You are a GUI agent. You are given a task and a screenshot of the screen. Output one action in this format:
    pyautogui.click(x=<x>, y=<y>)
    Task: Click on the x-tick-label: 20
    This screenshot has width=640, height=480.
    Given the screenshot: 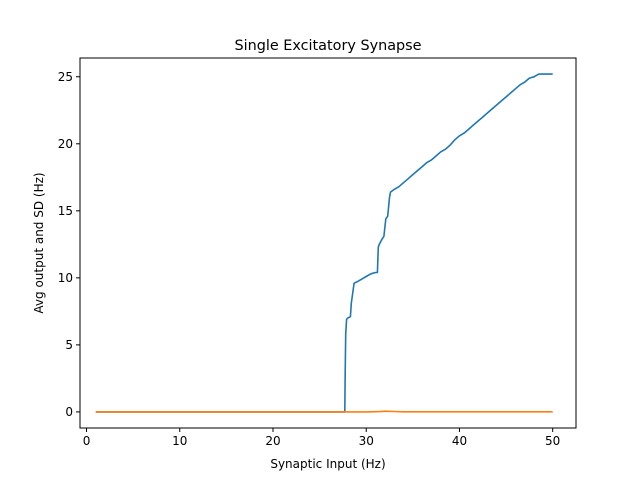 What is the action you would take?
    pyautogui.click(x=272, y=441)
    